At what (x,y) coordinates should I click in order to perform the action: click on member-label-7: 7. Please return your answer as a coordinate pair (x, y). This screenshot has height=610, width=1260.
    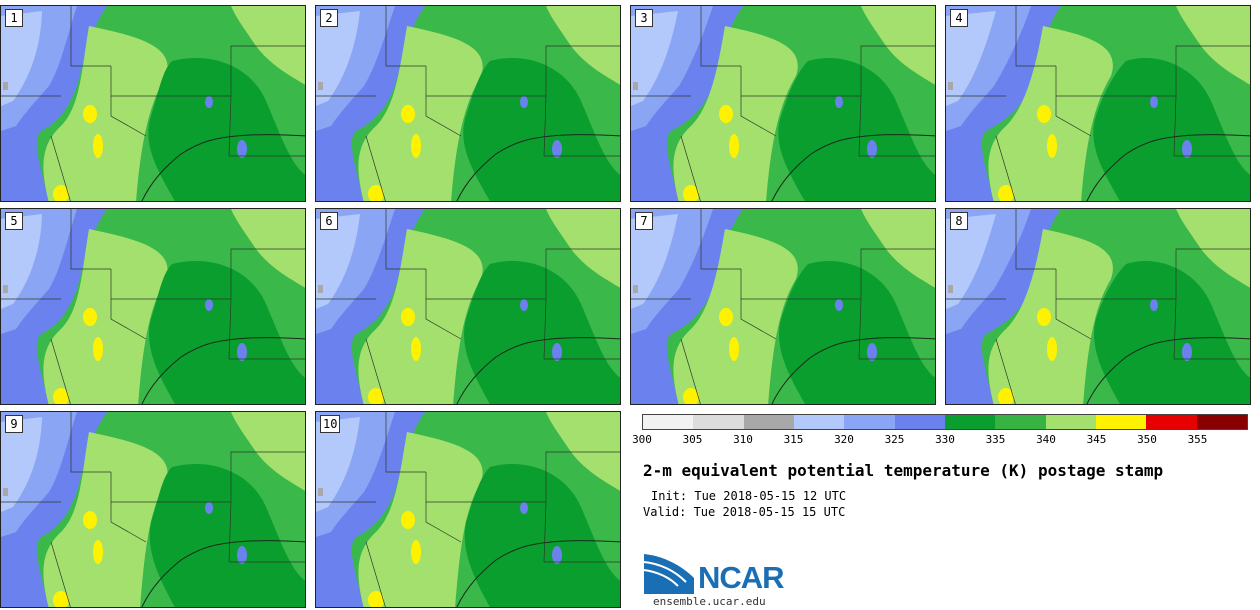
    Looking at the image, I should click on (644, 221).